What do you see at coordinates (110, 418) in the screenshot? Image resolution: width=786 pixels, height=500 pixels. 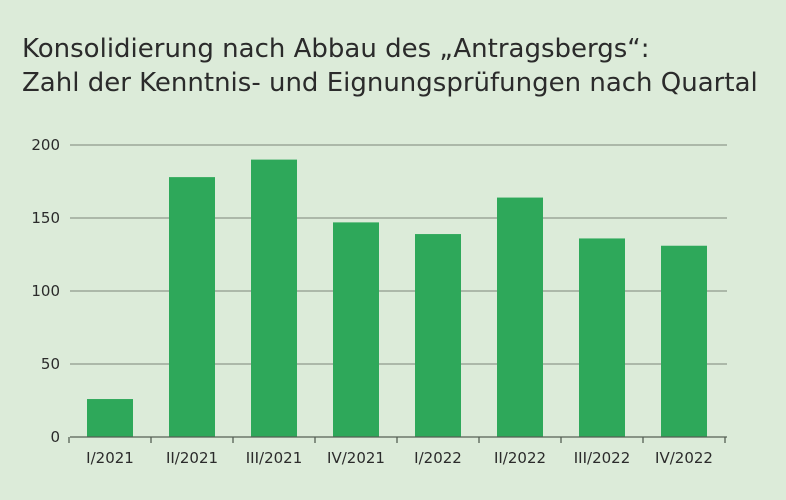 I see `bar-I-2021` at bounding box center [110, 418].